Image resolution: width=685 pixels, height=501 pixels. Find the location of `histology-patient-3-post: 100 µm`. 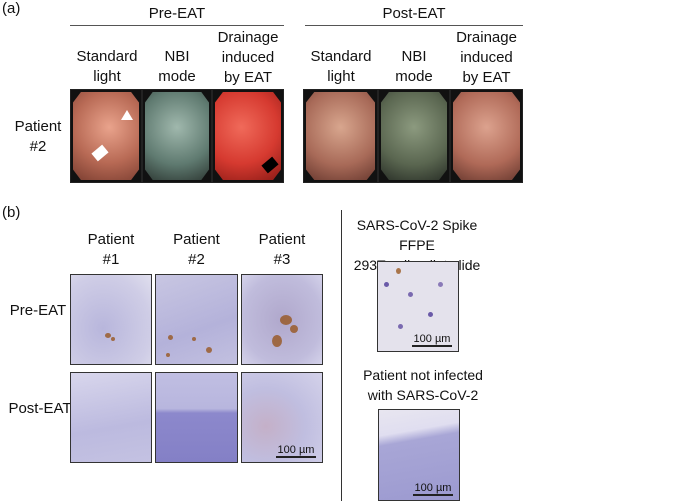

histology-patient-3-post: 100 µm is located at coordinates (282, 417).